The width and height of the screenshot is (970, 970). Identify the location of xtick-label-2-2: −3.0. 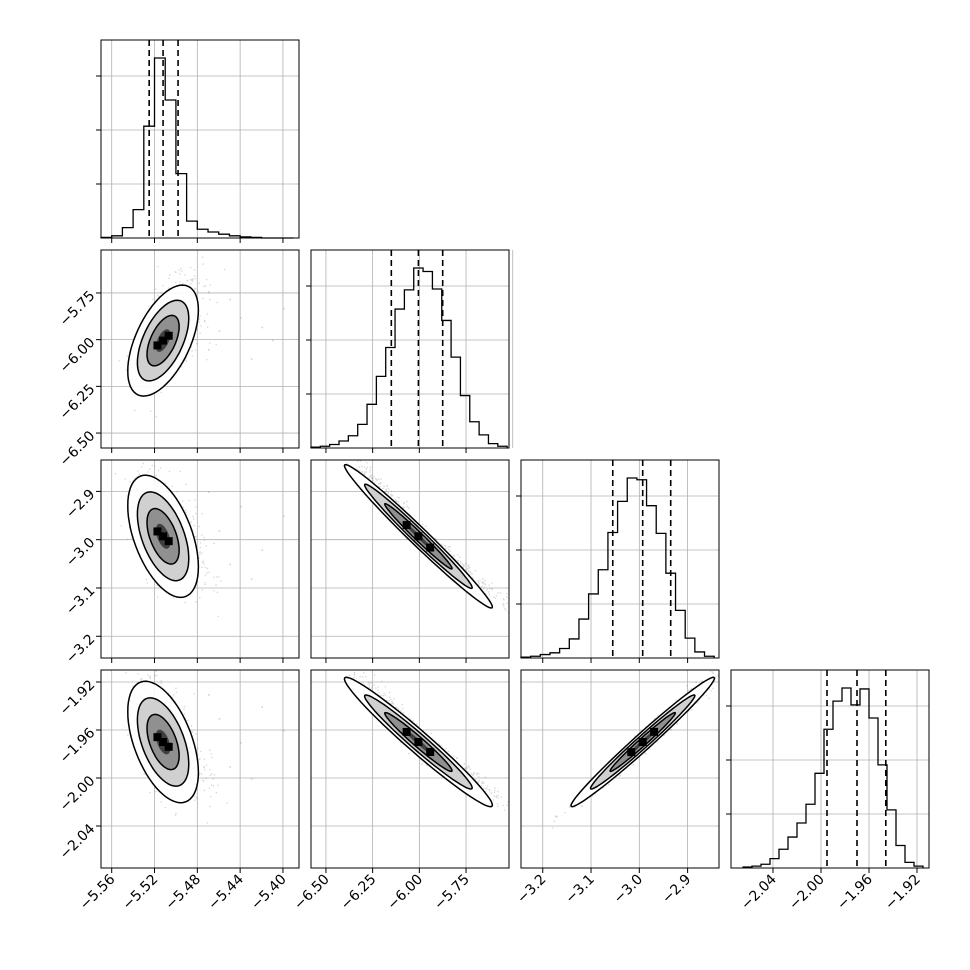
(628, 889).